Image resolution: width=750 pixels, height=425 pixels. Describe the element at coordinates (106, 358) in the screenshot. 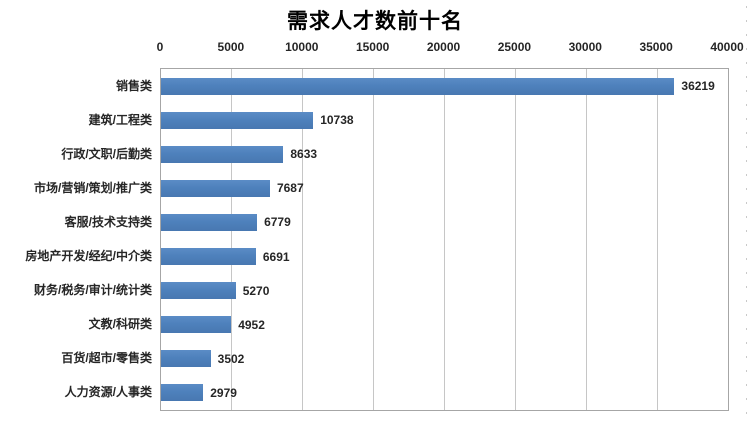

I see `category-label: 百货/超市/零售类` at that location.